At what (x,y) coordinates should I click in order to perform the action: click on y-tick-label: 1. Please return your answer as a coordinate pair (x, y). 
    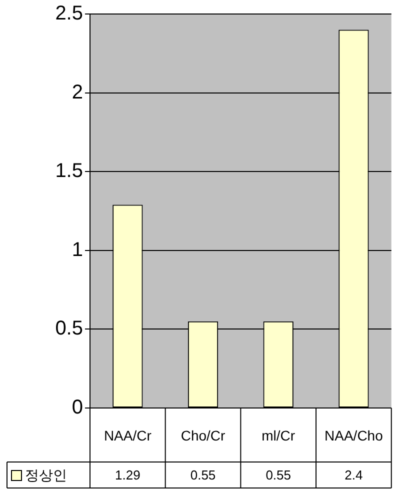
    Looking at the image, I should click on (77, 249).